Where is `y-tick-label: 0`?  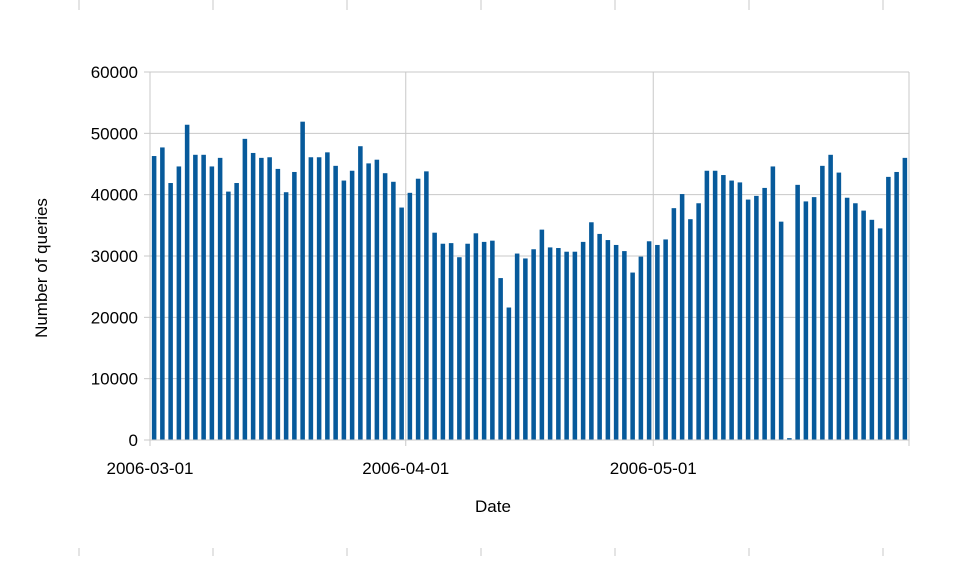 y-tick-label: 0 is located at coordinates (133, 440).